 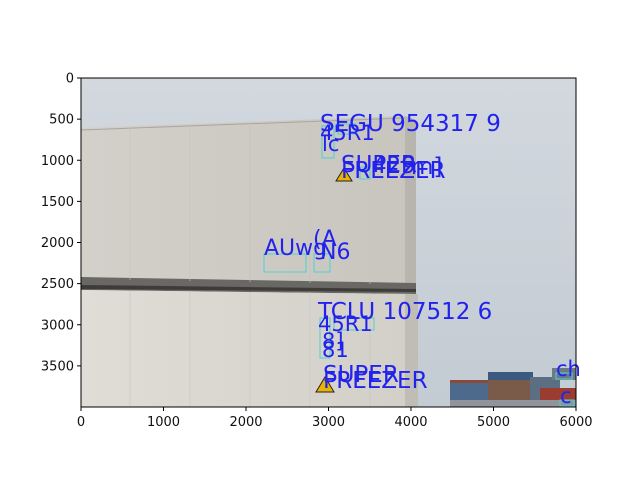 I want to click on y-tick-label: 2500, so click(x=57, y=284).